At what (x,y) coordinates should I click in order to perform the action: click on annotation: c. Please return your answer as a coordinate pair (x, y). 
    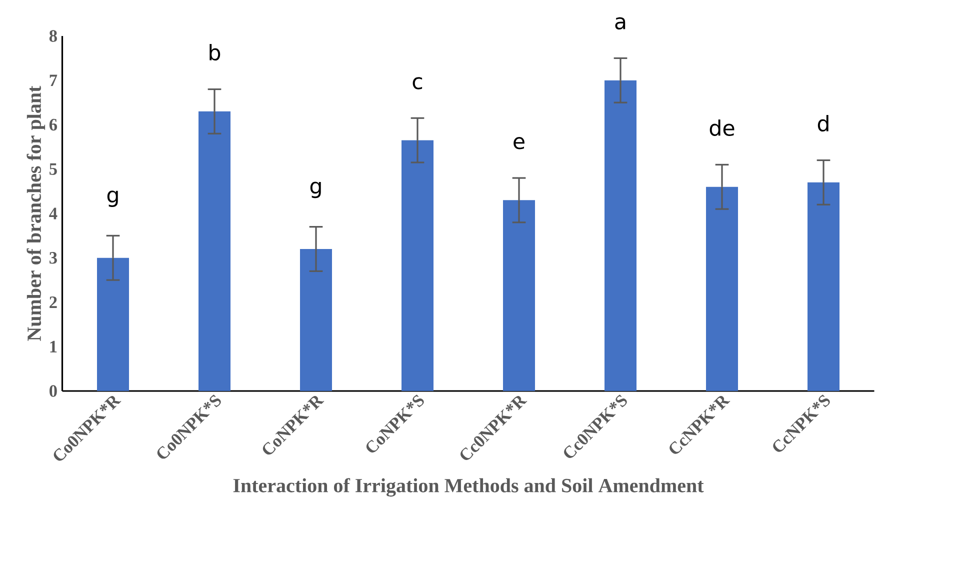
    Looking at the image, I should click on (417, 83).